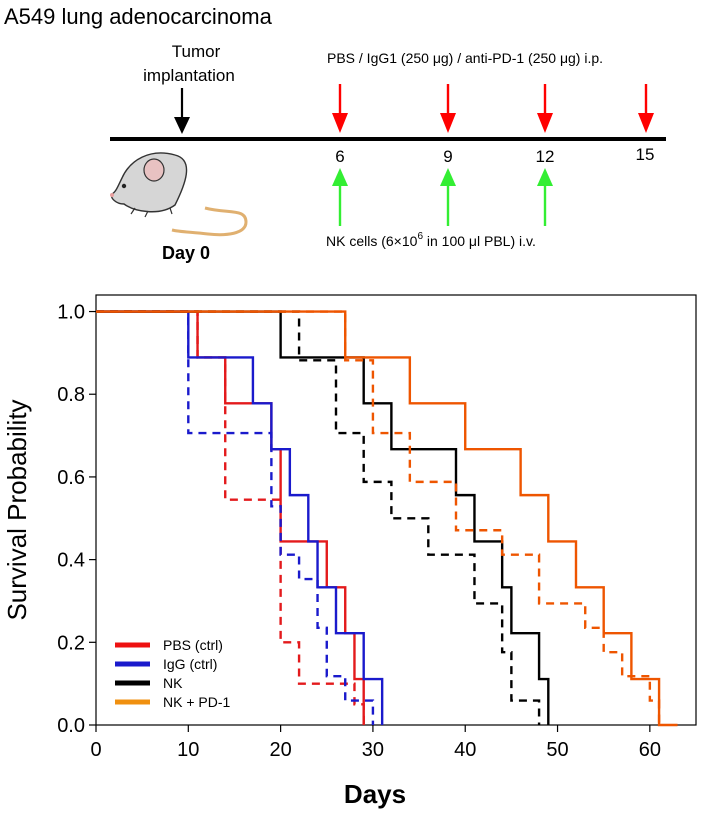  Describe the element at coordinates (545, 156) in the screenshot. I see `day-label-12: 12` at that location.